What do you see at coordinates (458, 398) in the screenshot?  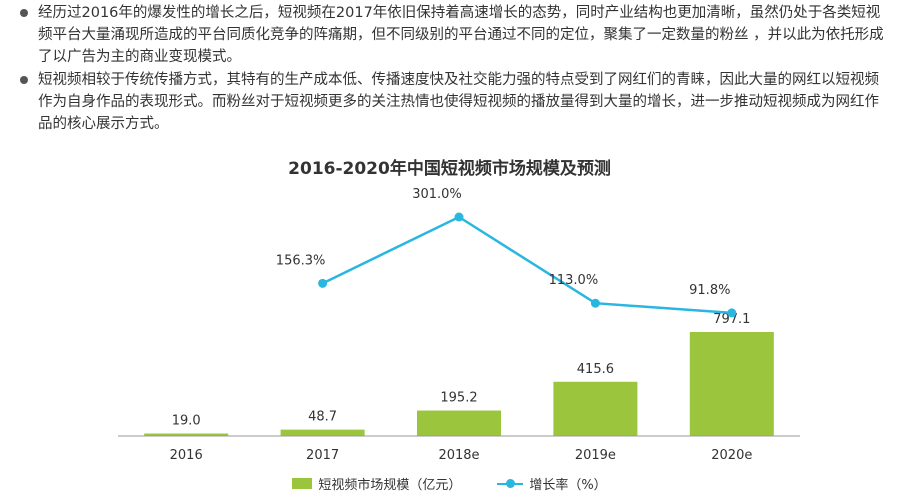 I see `bar-label-2018e: 195.2` at bounding box center [458, 398].